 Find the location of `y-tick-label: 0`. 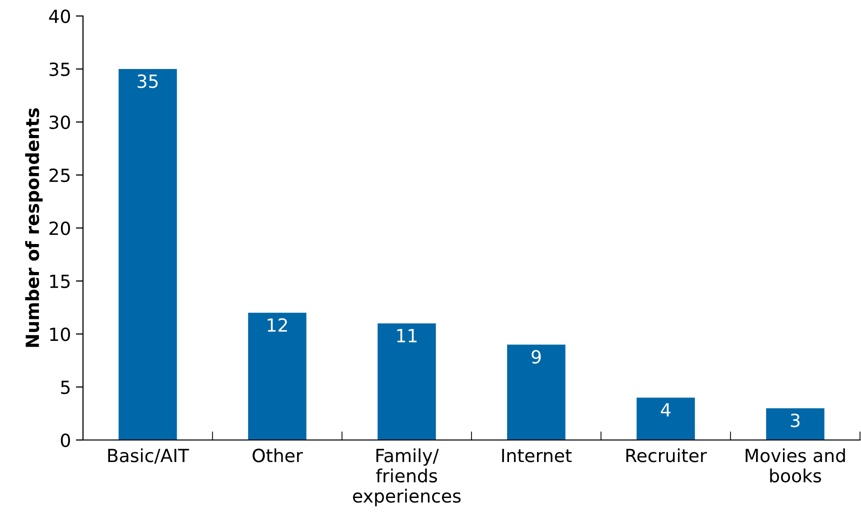

y-tick-label: 0 is located at coordinates (65, 440).